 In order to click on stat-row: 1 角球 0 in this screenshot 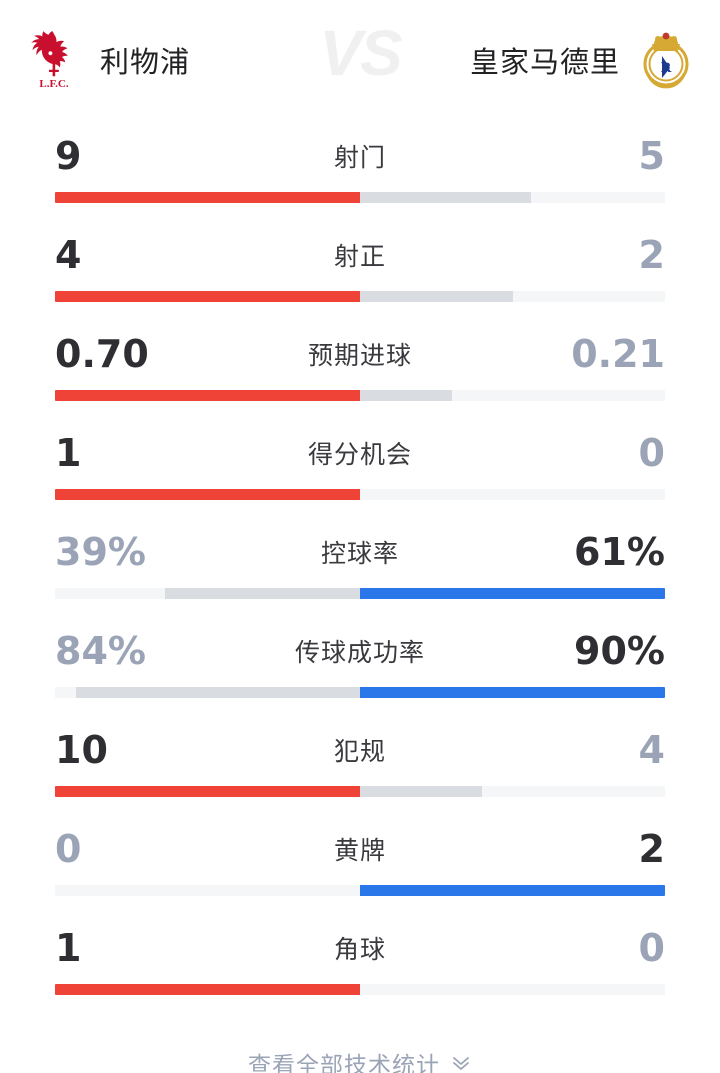, I will do `click(360, 961)`.